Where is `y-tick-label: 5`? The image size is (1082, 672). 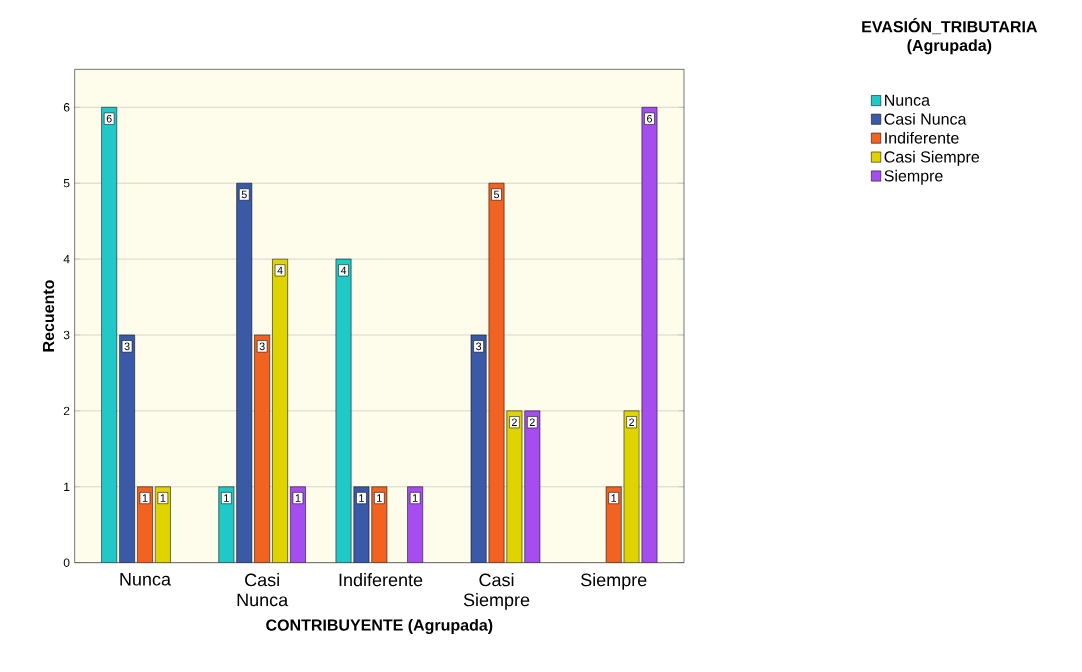
y-tick-label: 5 is located at coordinates (66, 183).